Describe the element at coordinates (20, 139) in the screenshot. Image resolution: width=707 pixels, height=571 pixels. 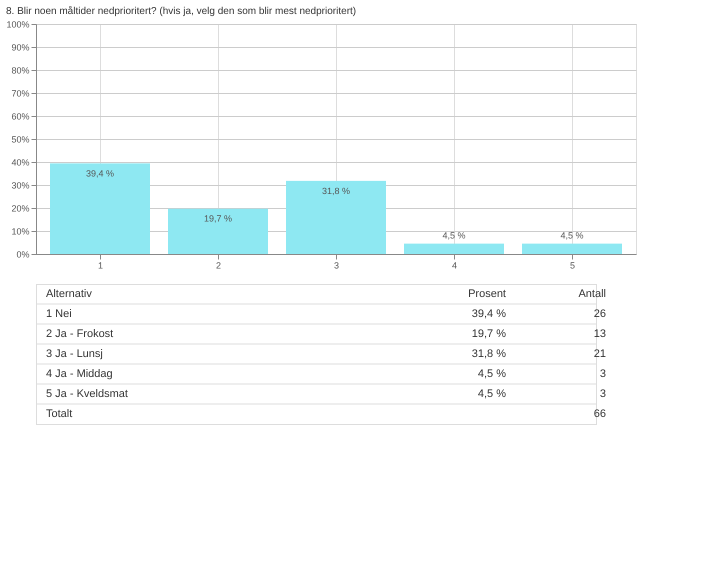
I see `y-tick-label: 50%` at that location.